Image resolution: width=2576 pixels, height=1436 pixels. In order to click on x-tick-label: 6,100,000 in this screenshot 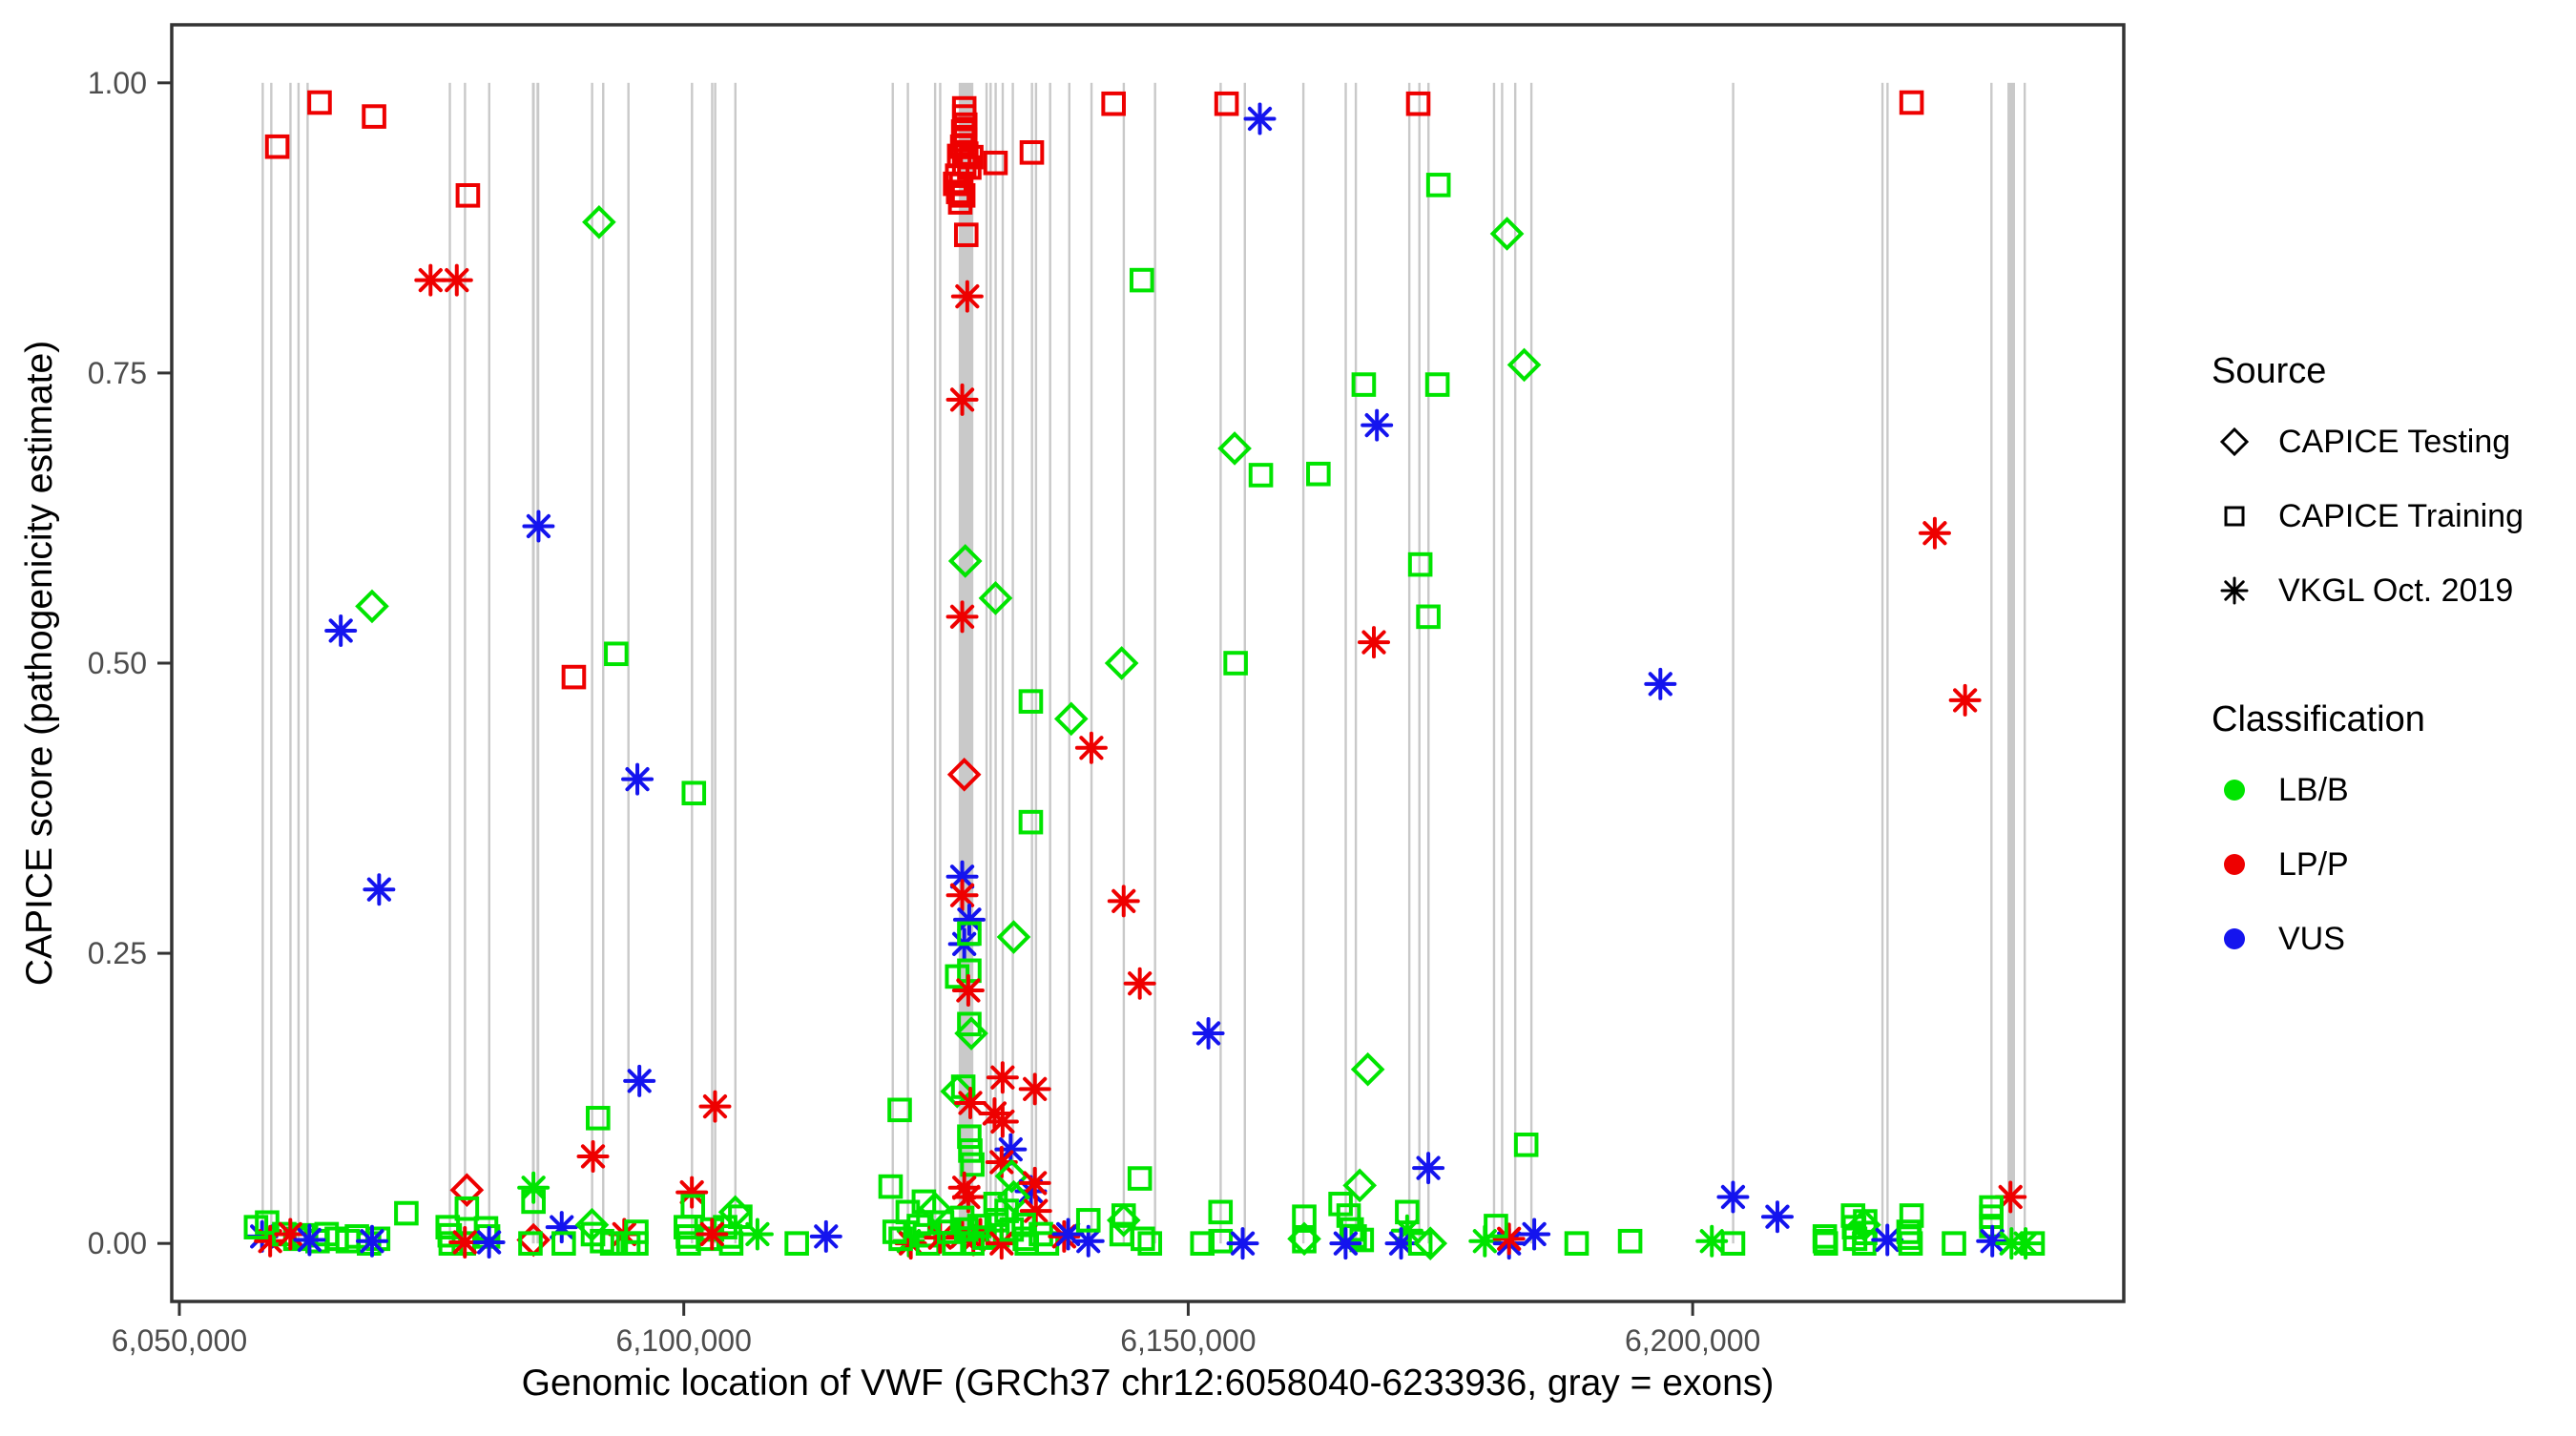, I will do `click(684, 1340)`.